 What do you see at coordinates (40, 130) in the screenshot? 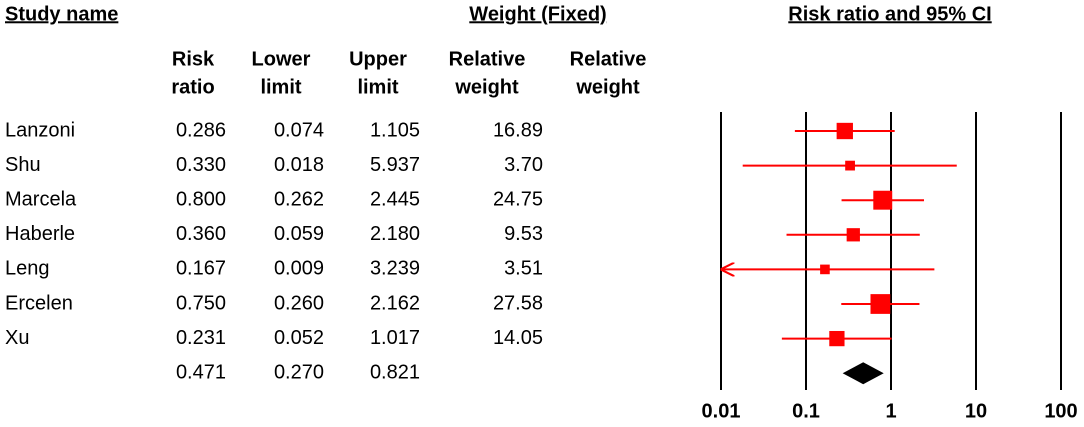
I see `study-name: Lanzoni` at bounding box center [40, 130].